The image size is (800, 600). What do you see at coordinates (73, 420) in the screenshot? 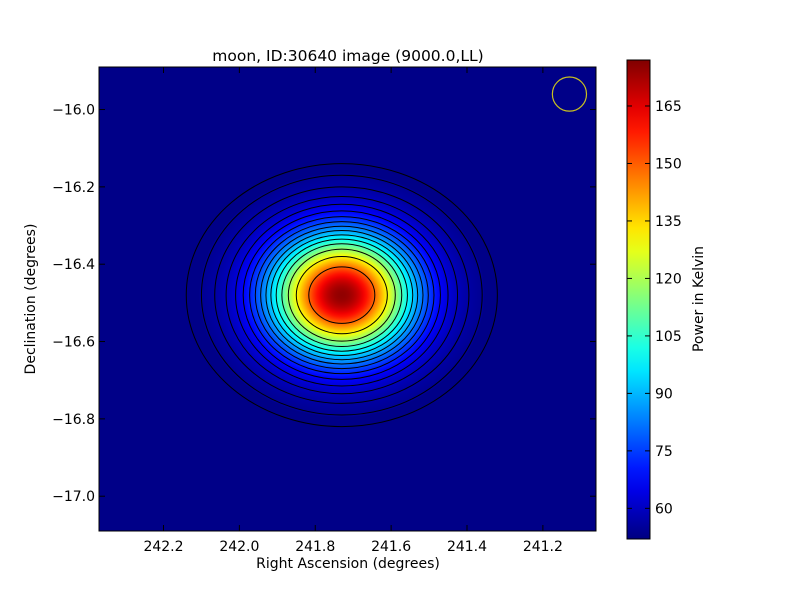
I see `y-tick-label: −16.8` at bounding box center [73, 420].